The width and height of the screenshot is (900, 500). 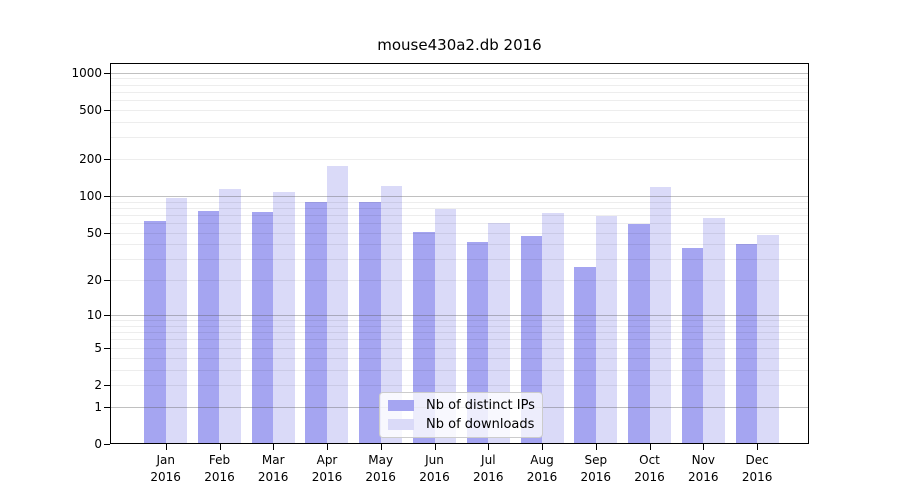 I want to click on x-tick-month: Nov, so click(x=703, y=460).